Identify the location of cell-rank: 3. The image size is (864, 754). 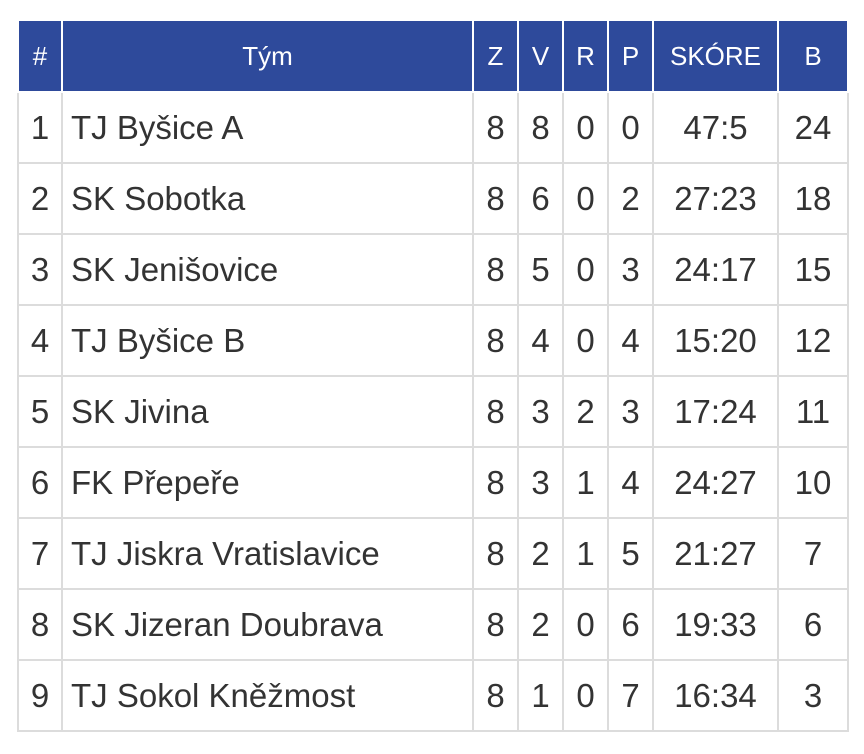
(40, 269).